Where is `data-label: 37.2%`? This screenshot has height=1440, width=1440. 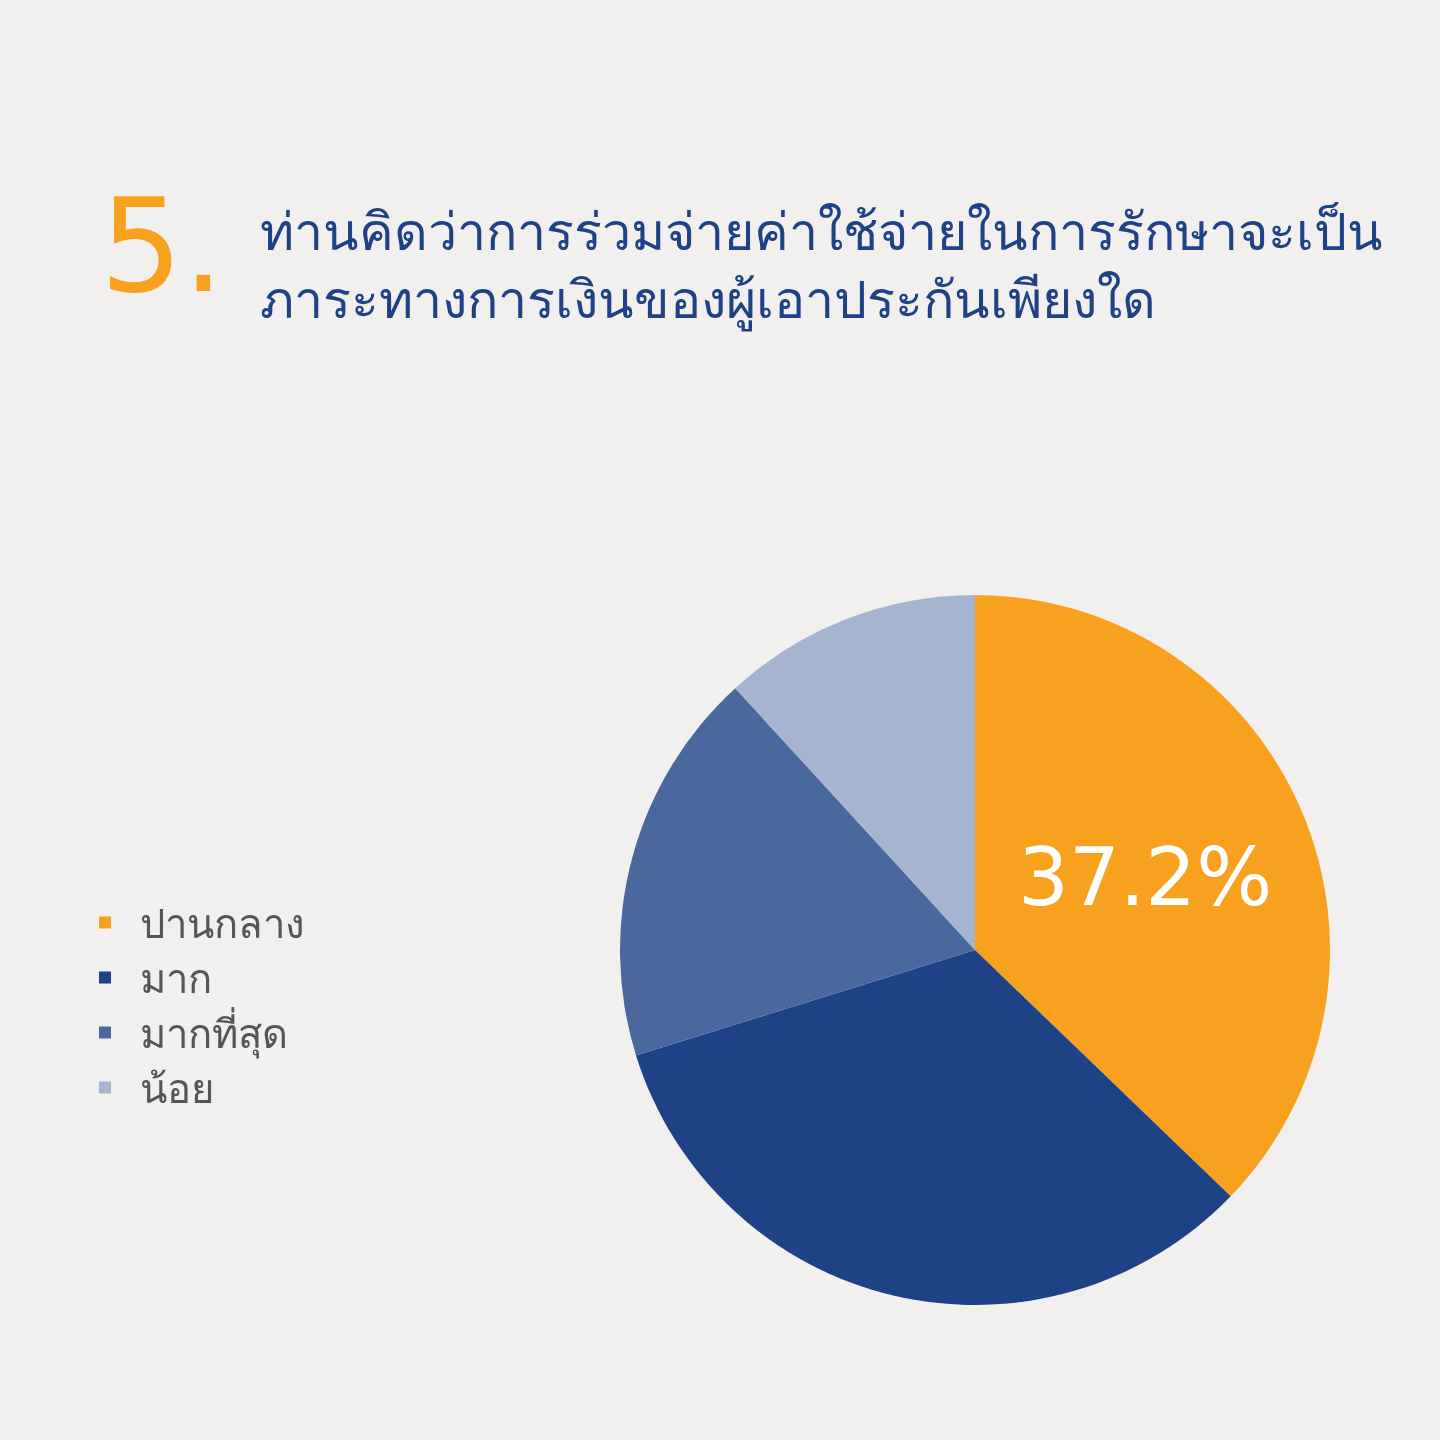
data-label: 37.2% is located at coordinates (1145, 878).